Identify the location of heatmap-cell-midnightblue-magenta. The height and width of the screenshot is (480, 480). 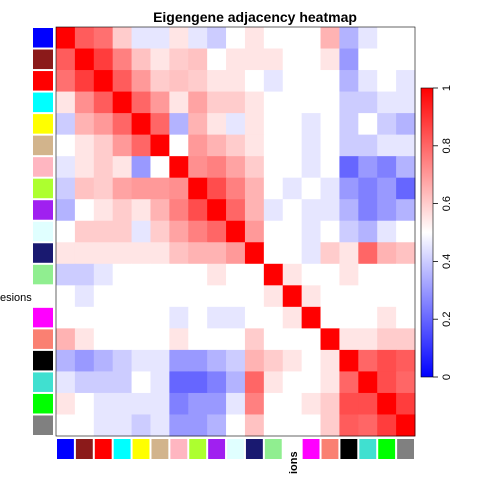
(311, 253).